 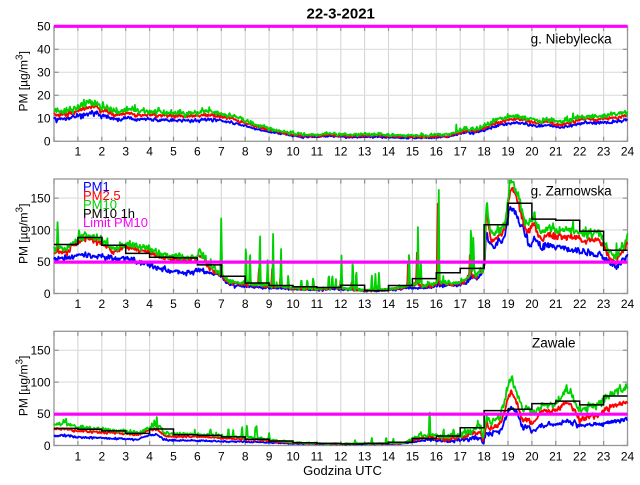 What do you see at coordinates (572, 191) in the screenshot?
I see `svg-text: g. Zarnowska` at bounding box center [572, 191].